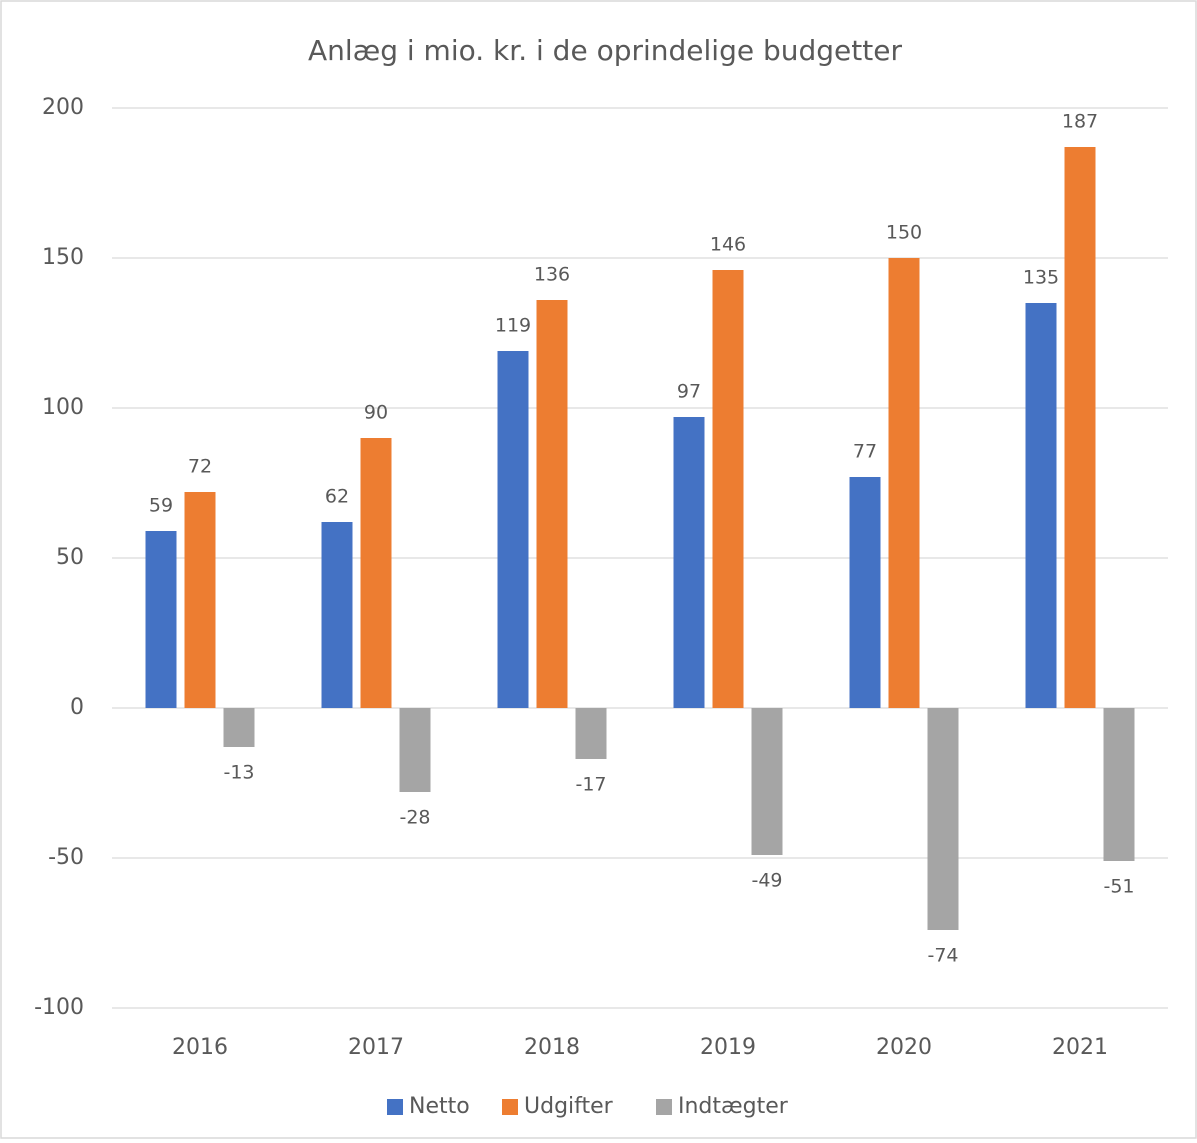  I want to click on legend-label: Indtægter, so click(733, 1106).